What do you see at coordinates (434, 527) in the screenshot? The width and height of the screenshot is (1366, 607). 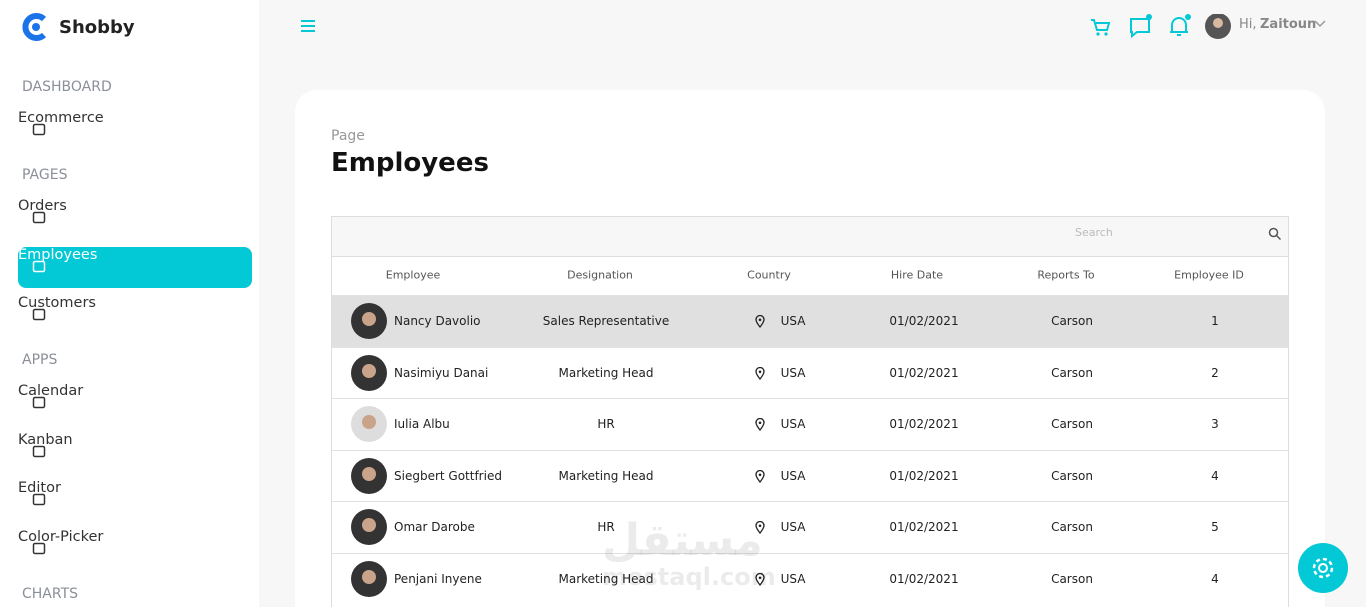 I see `employee-name: Omar Darobe` at bounding box center [434, 527].